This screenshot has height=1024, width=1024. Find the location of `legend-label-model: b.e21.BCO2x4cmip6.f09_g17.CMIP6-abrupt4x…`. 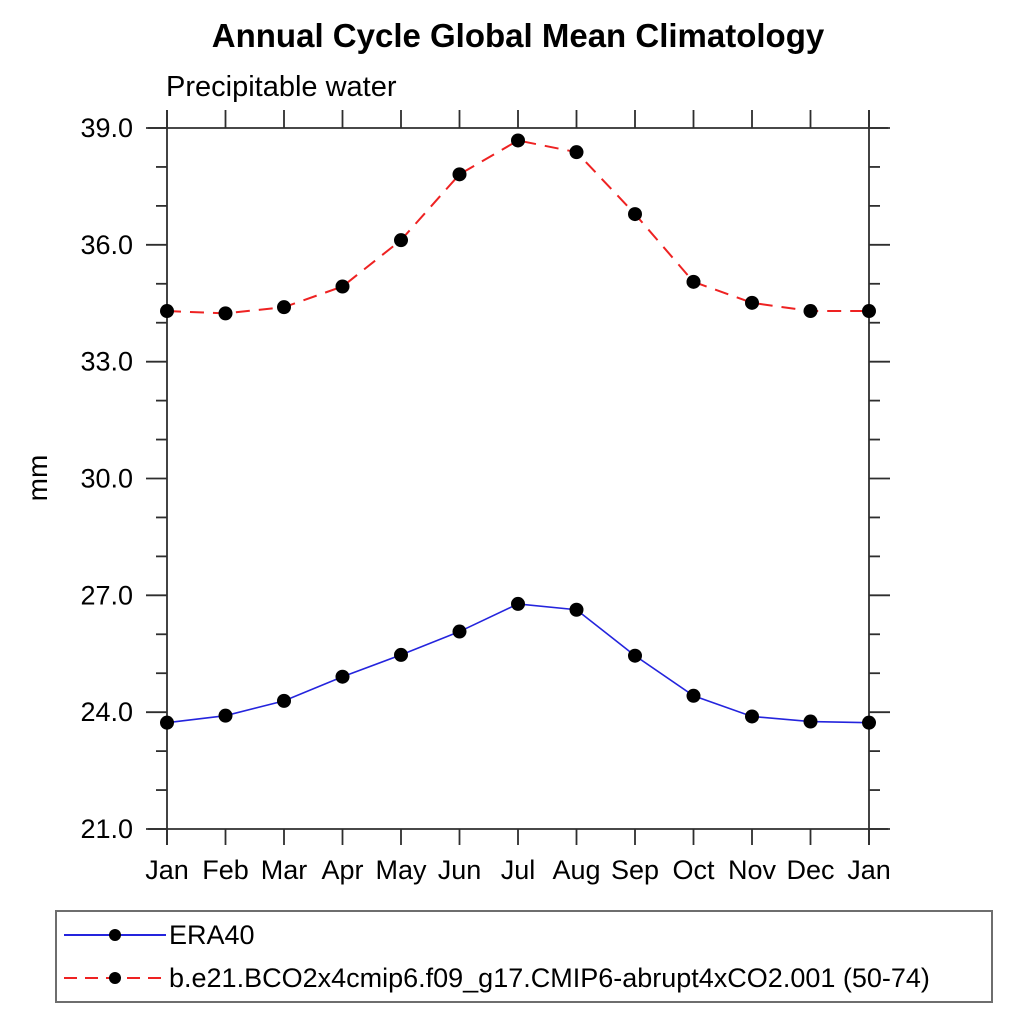

legend-label-model: b.e21.BCO2x4cmip6.f09_g17.CMIP6-abrupt4x… is located at coordinates (549, 977).